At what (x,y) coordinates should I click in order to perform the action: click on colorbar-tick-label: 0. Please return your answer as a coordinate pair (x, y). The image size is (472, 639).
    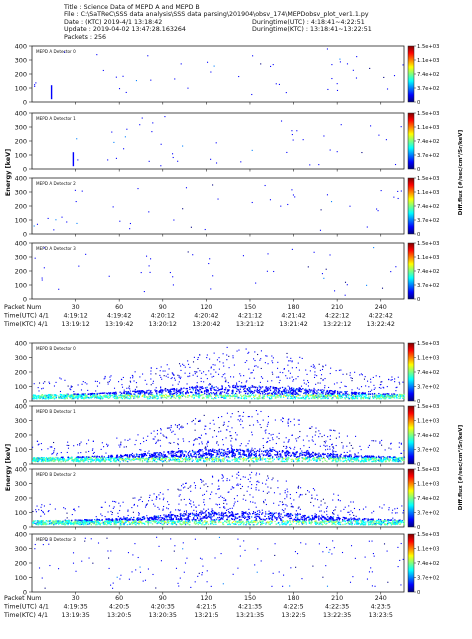
    Looking at the image, I should click on (418, 235).